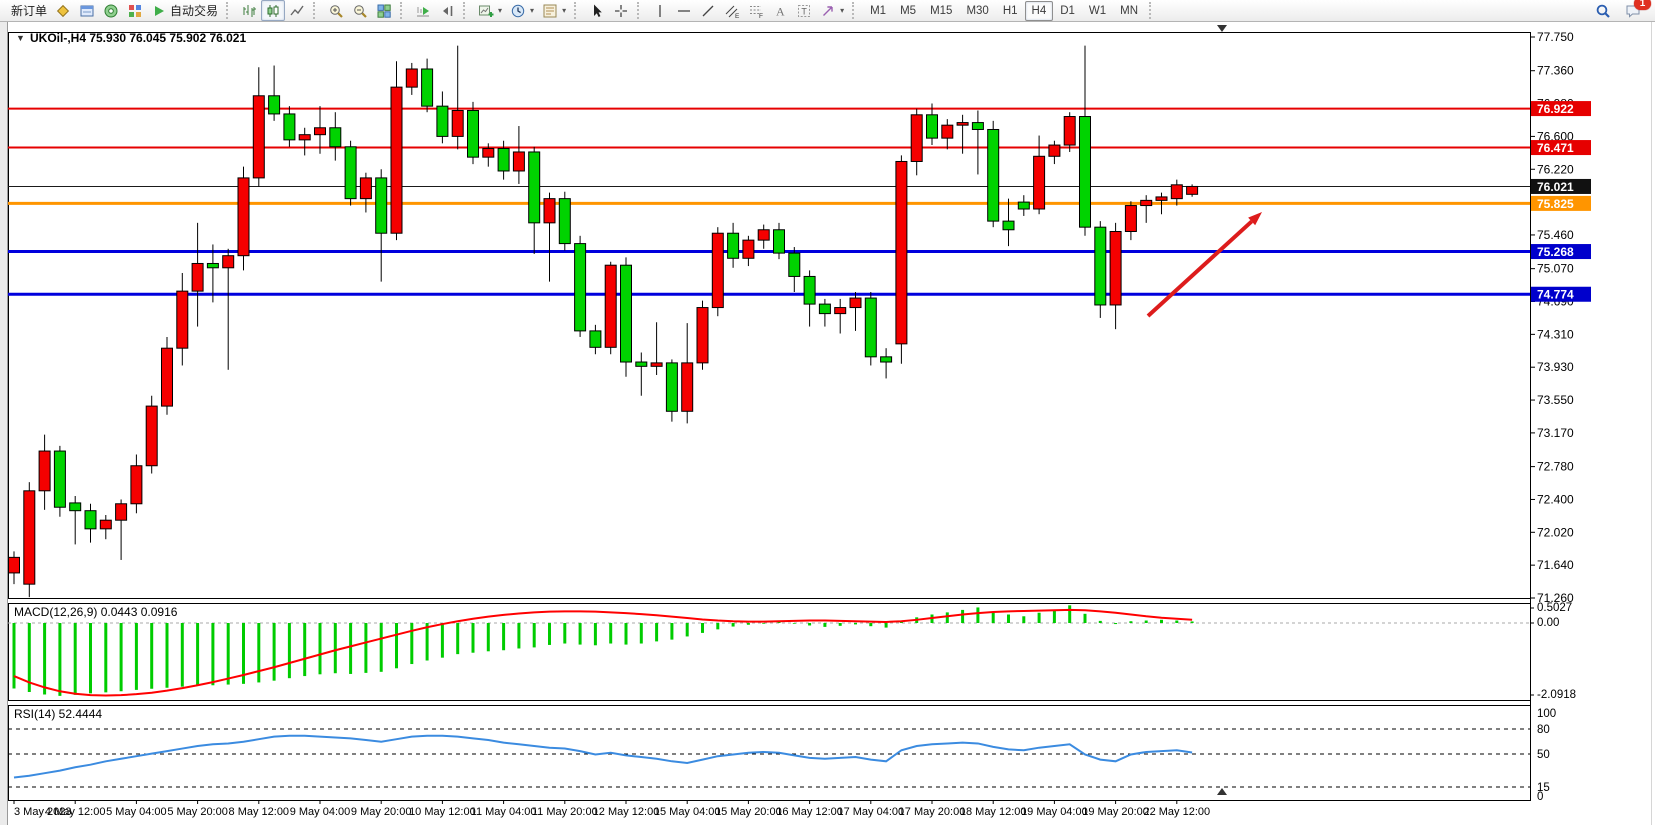 This screenshot has height=825, width=1655. I want to click on line-chart-button, so click(297, 10).